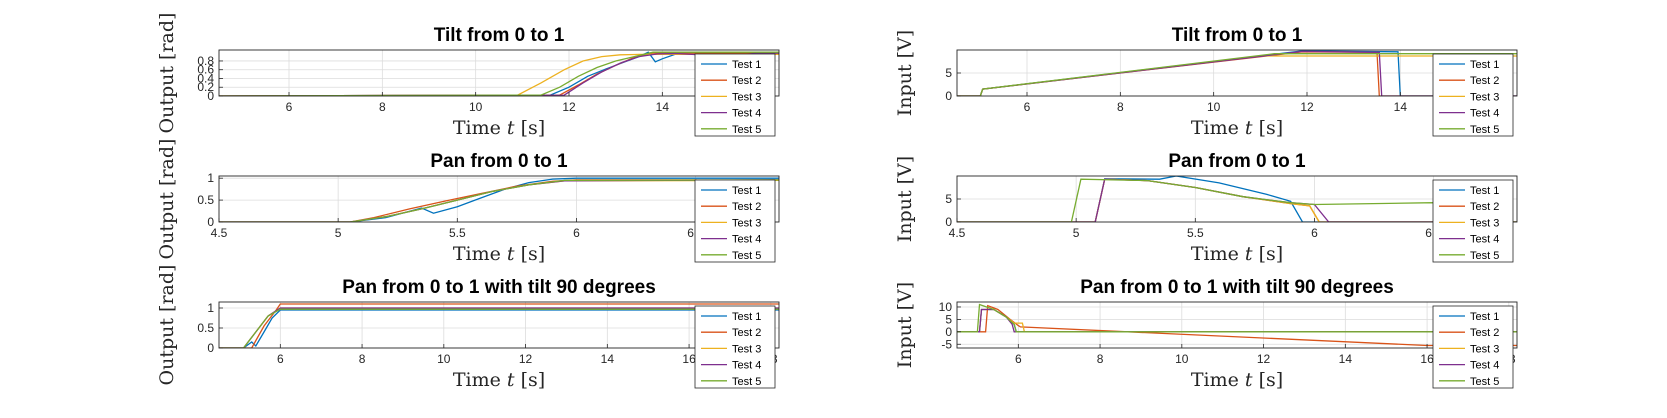  What do you see at coordinates (205, 78) in the screenshot?
I see `y-tick-label: 0.4` at bounding box center [205, 78].